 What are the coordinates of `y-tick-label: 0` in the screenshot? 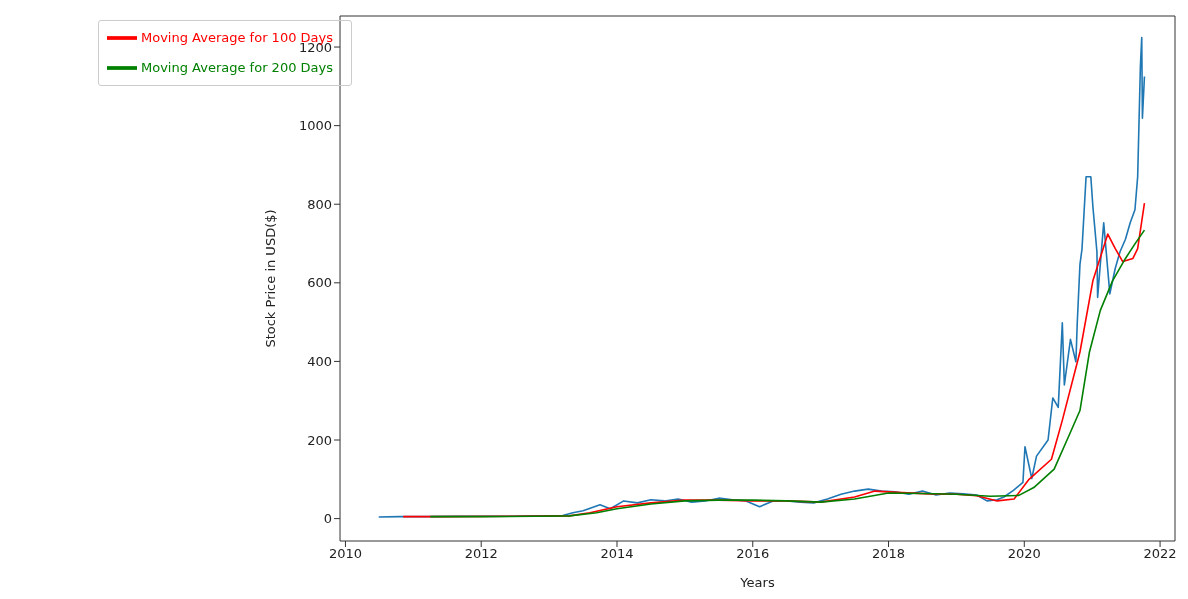 It's located at (328, 519).